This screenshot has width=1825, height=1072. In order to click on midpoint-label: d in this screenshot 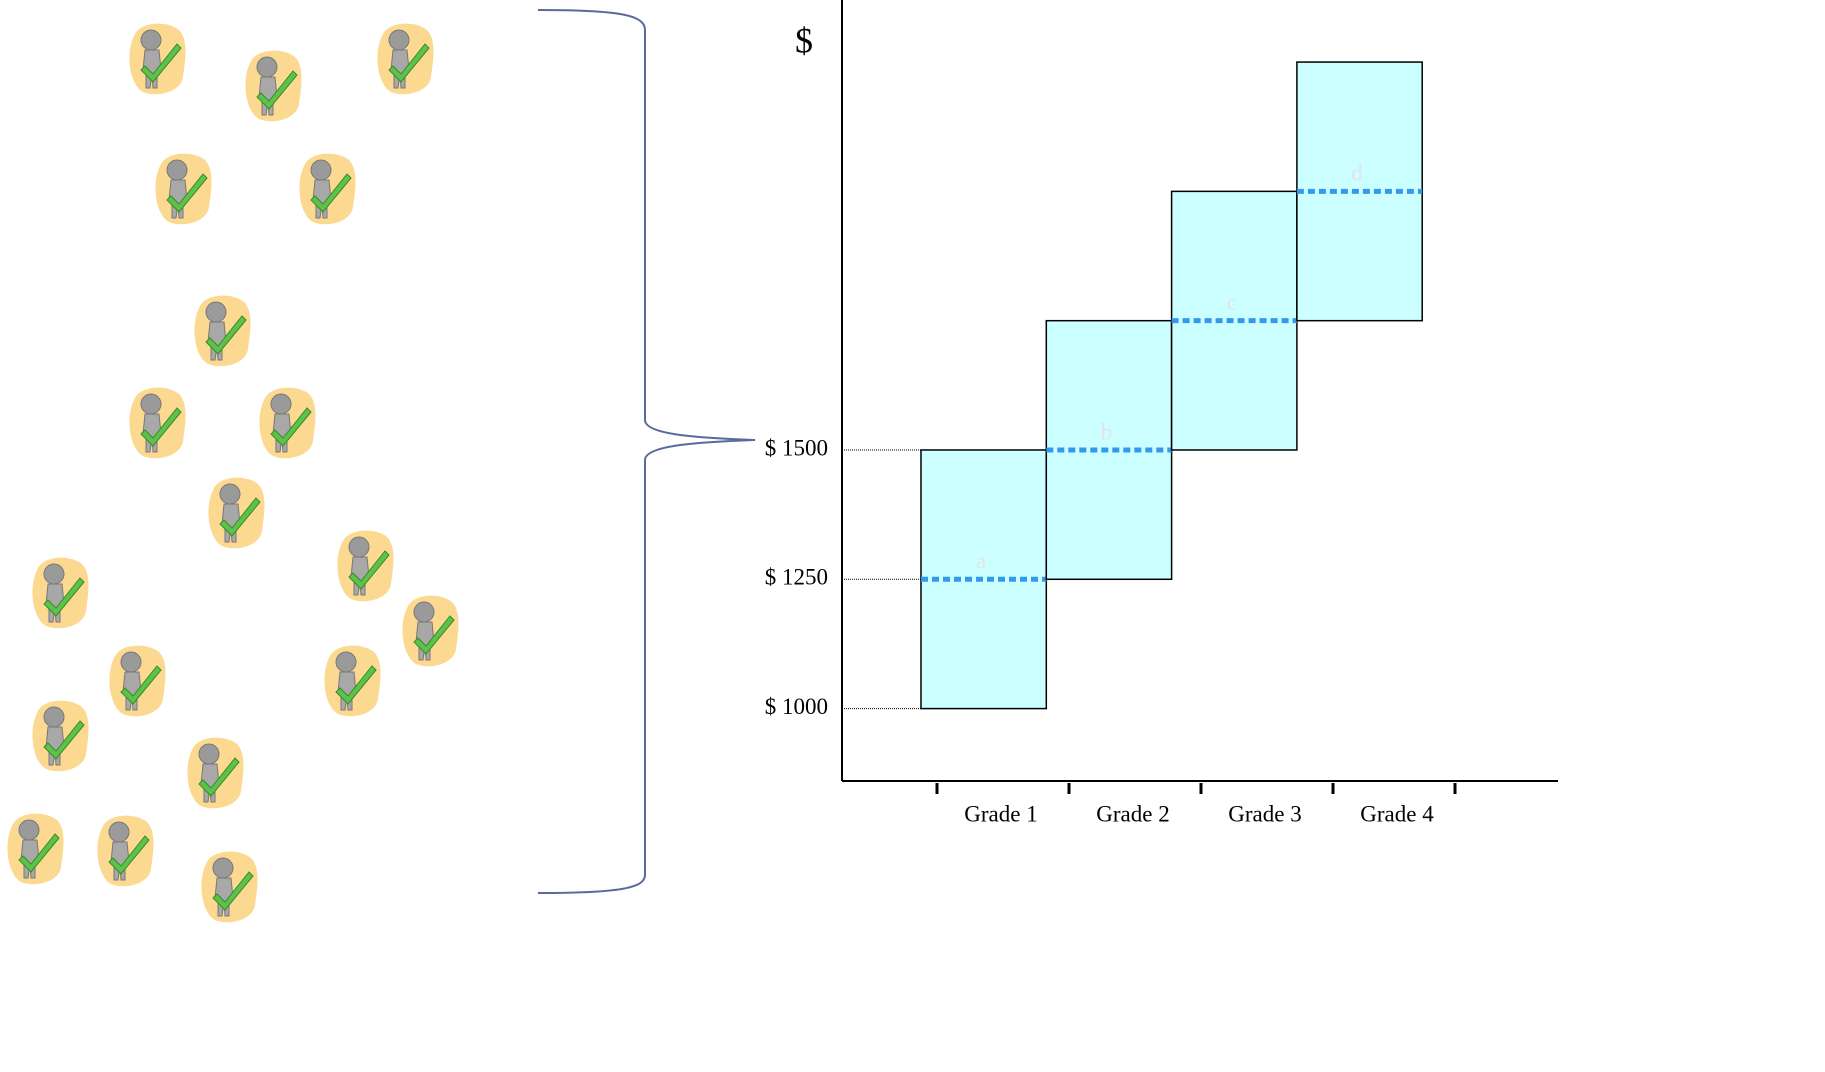, I will do `click(1357, 173)`.